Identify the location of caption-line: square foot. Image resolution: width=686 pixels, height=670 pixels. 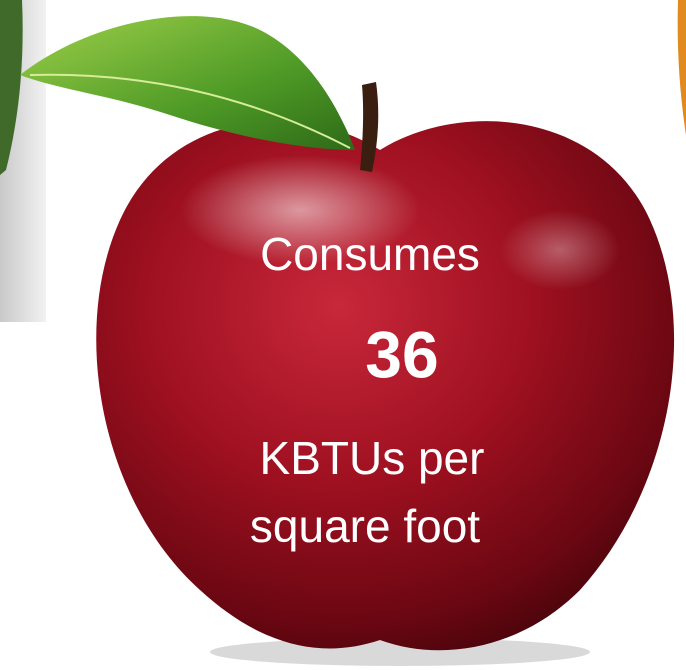
(365, 526).